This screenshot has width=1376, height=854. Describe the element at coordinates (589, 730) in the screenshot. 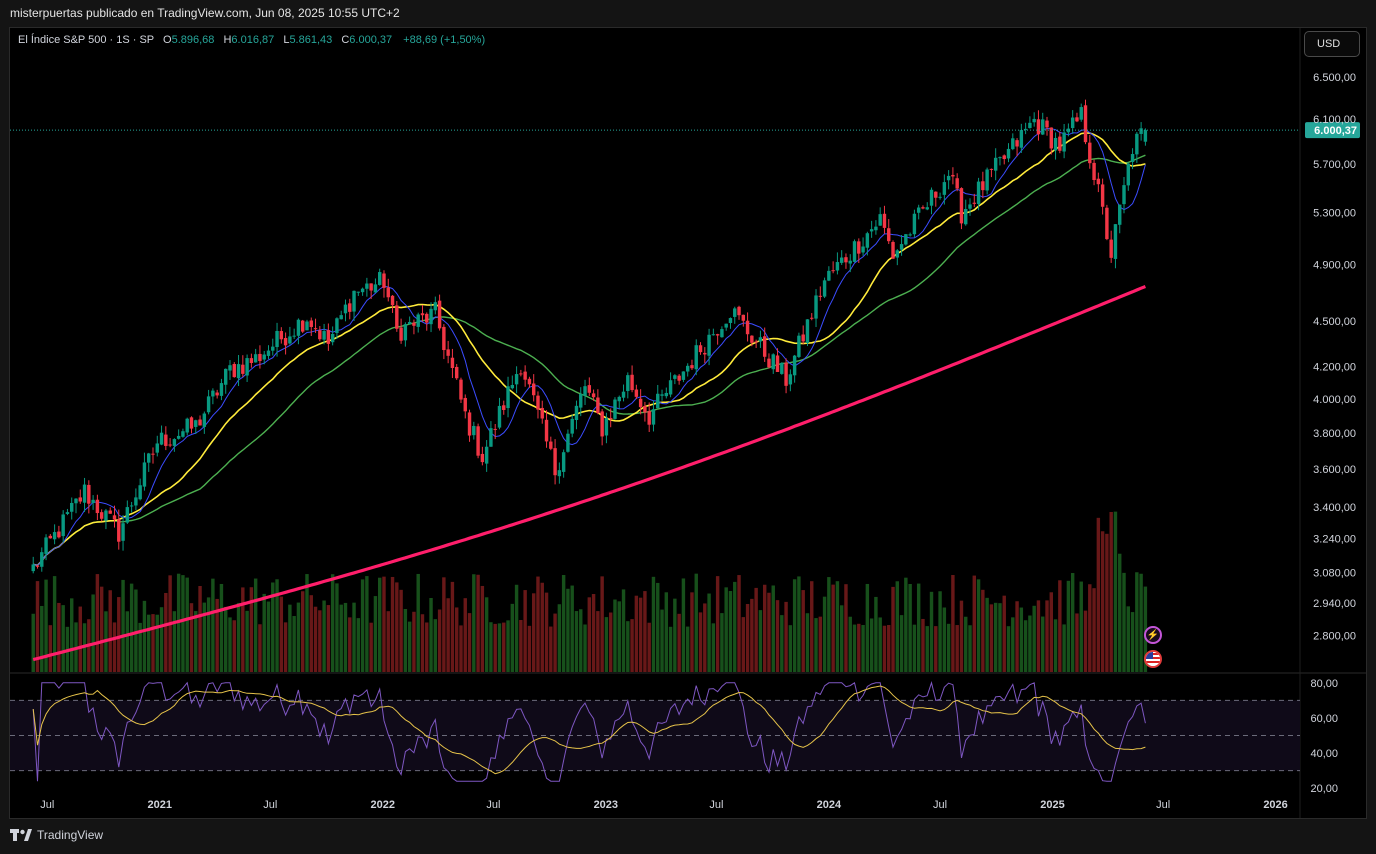

I see `rsi-ma-line` at that location.